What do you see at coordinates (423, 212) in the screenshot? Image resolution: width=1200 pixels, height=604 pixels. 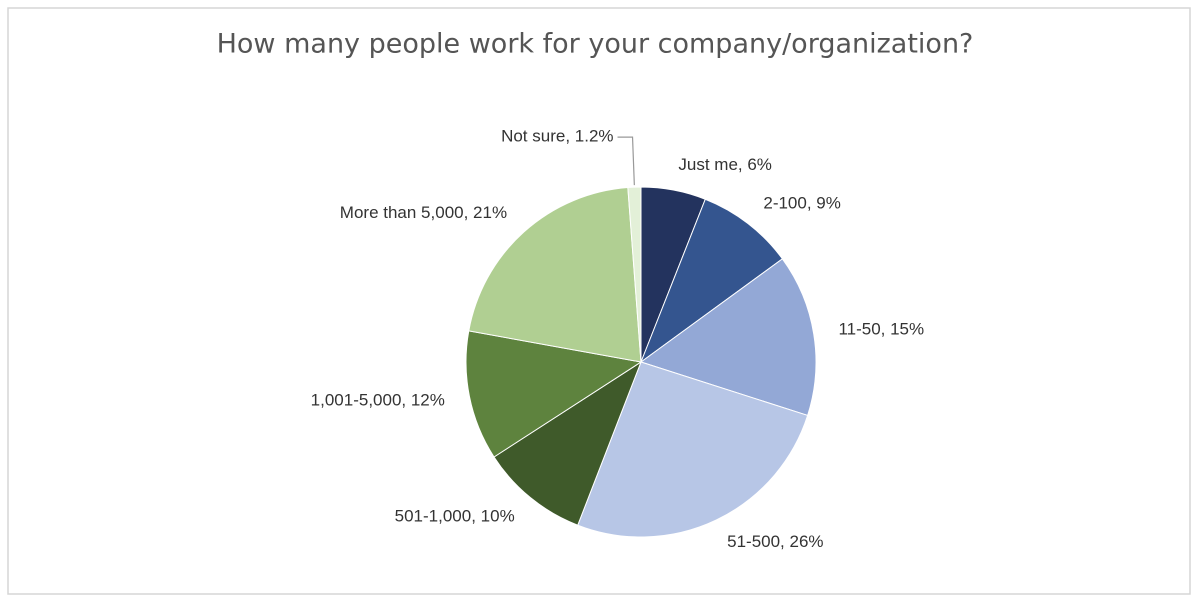 I see `data-label: More than 5,000, 21%` at bounding box center [423, 212].